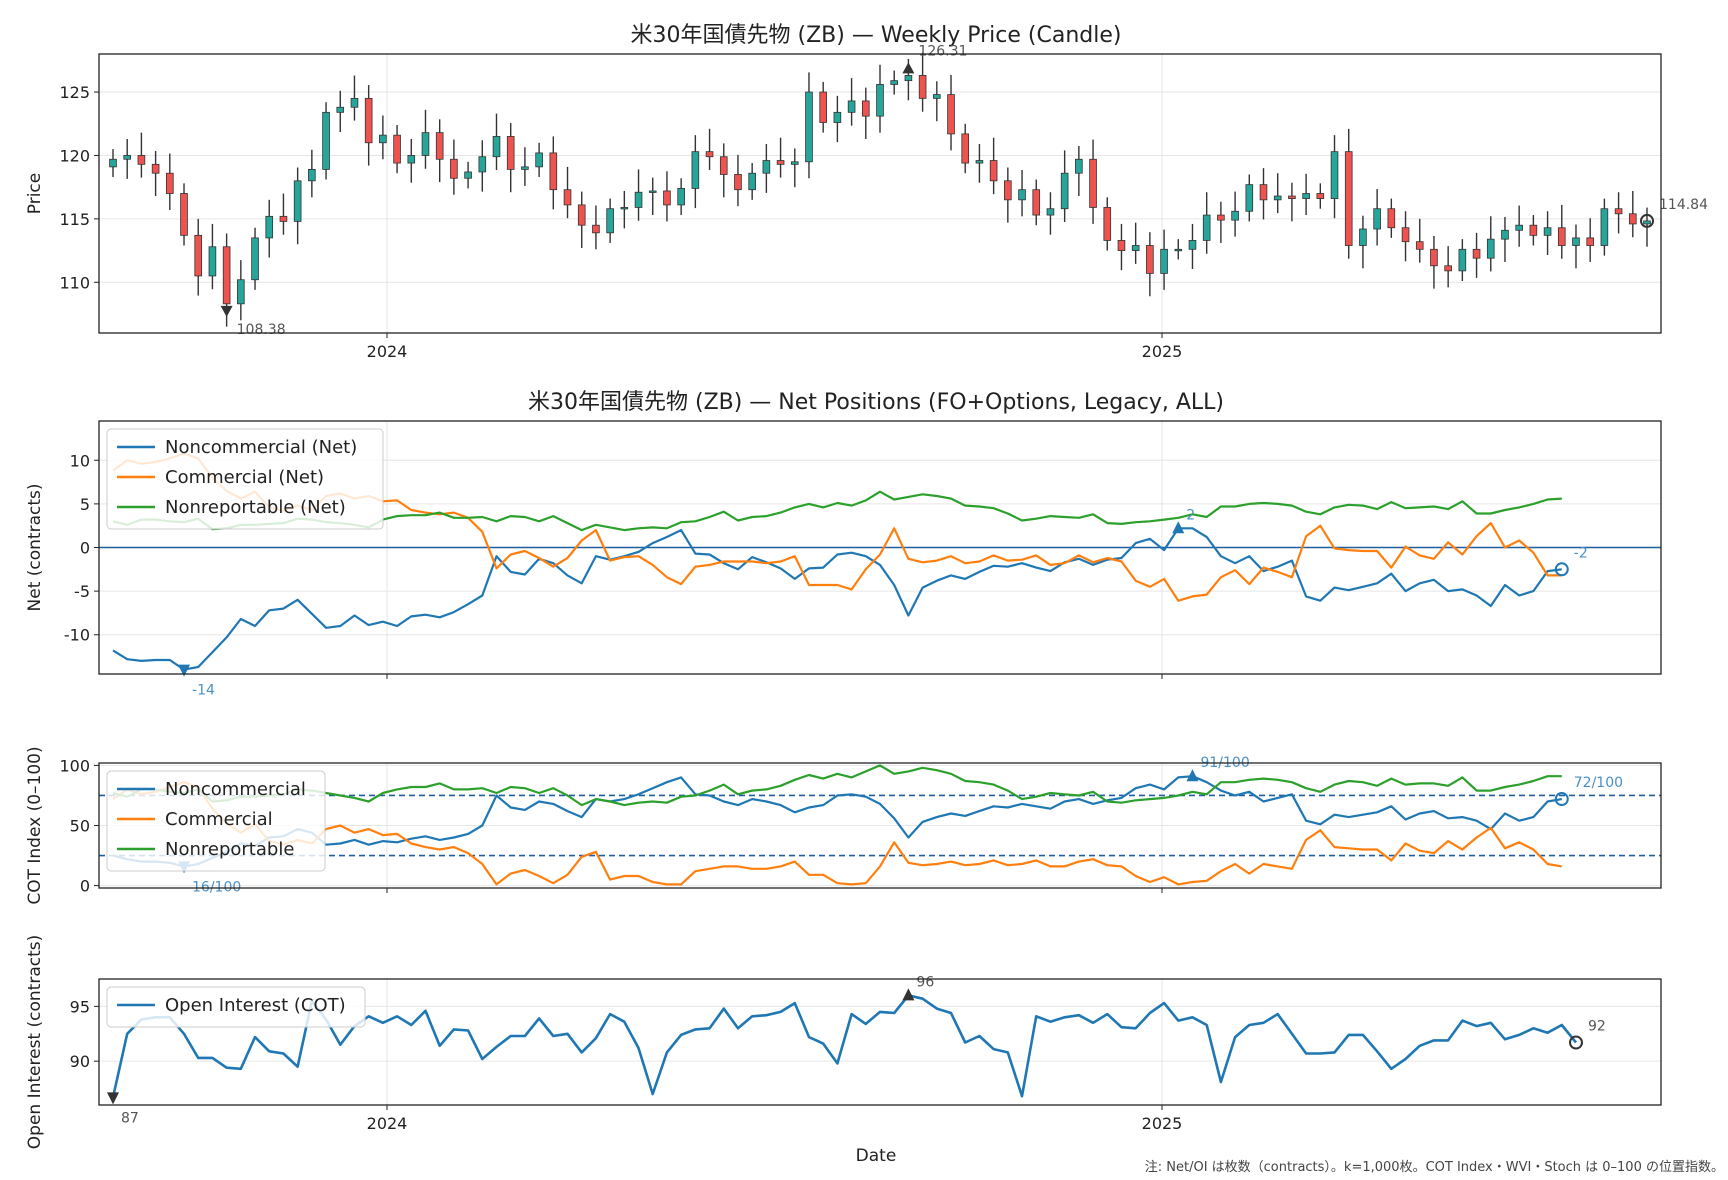  What do you see at coordinates (1597, 1027) in the screenshot?
I see `last-label: 92` at bounding box center [1597, 1027].